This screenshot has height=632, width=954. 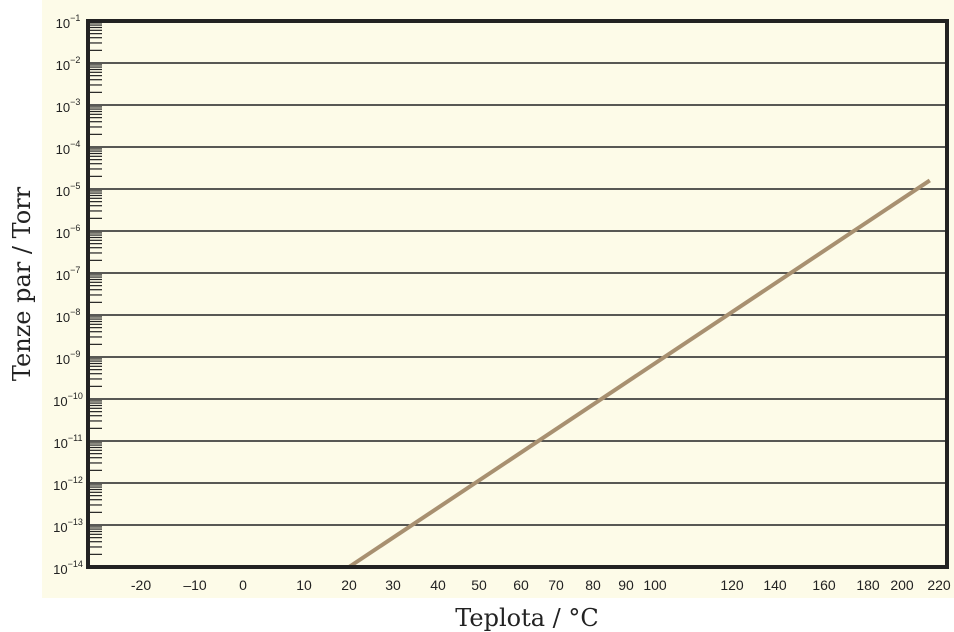 I want to click on y-tick-label: 10⁻⁵, so click(x=68, y=190).